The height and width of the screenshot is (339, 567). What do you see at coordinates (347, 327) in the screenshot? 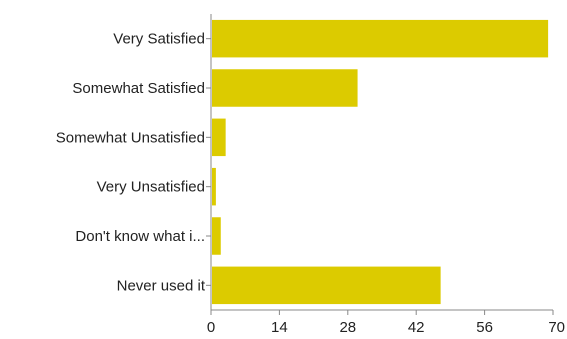
I see `x-tick-label: 28` at bounding box center [347, 327].